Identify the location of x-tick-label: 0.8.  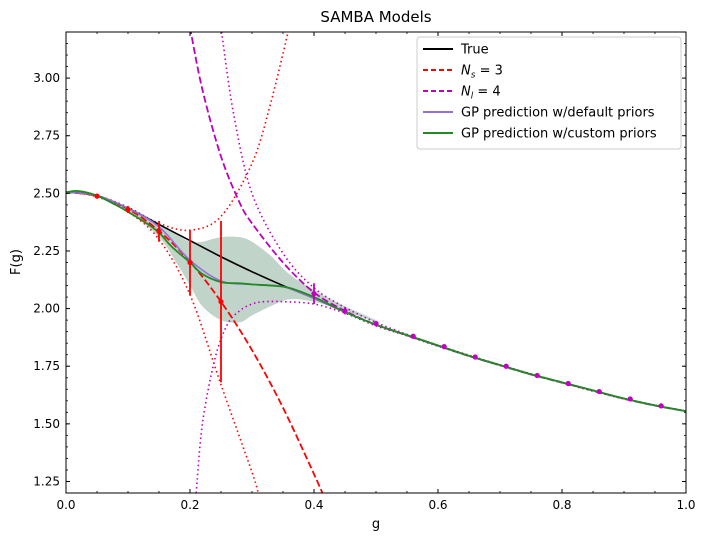
(561, 505).